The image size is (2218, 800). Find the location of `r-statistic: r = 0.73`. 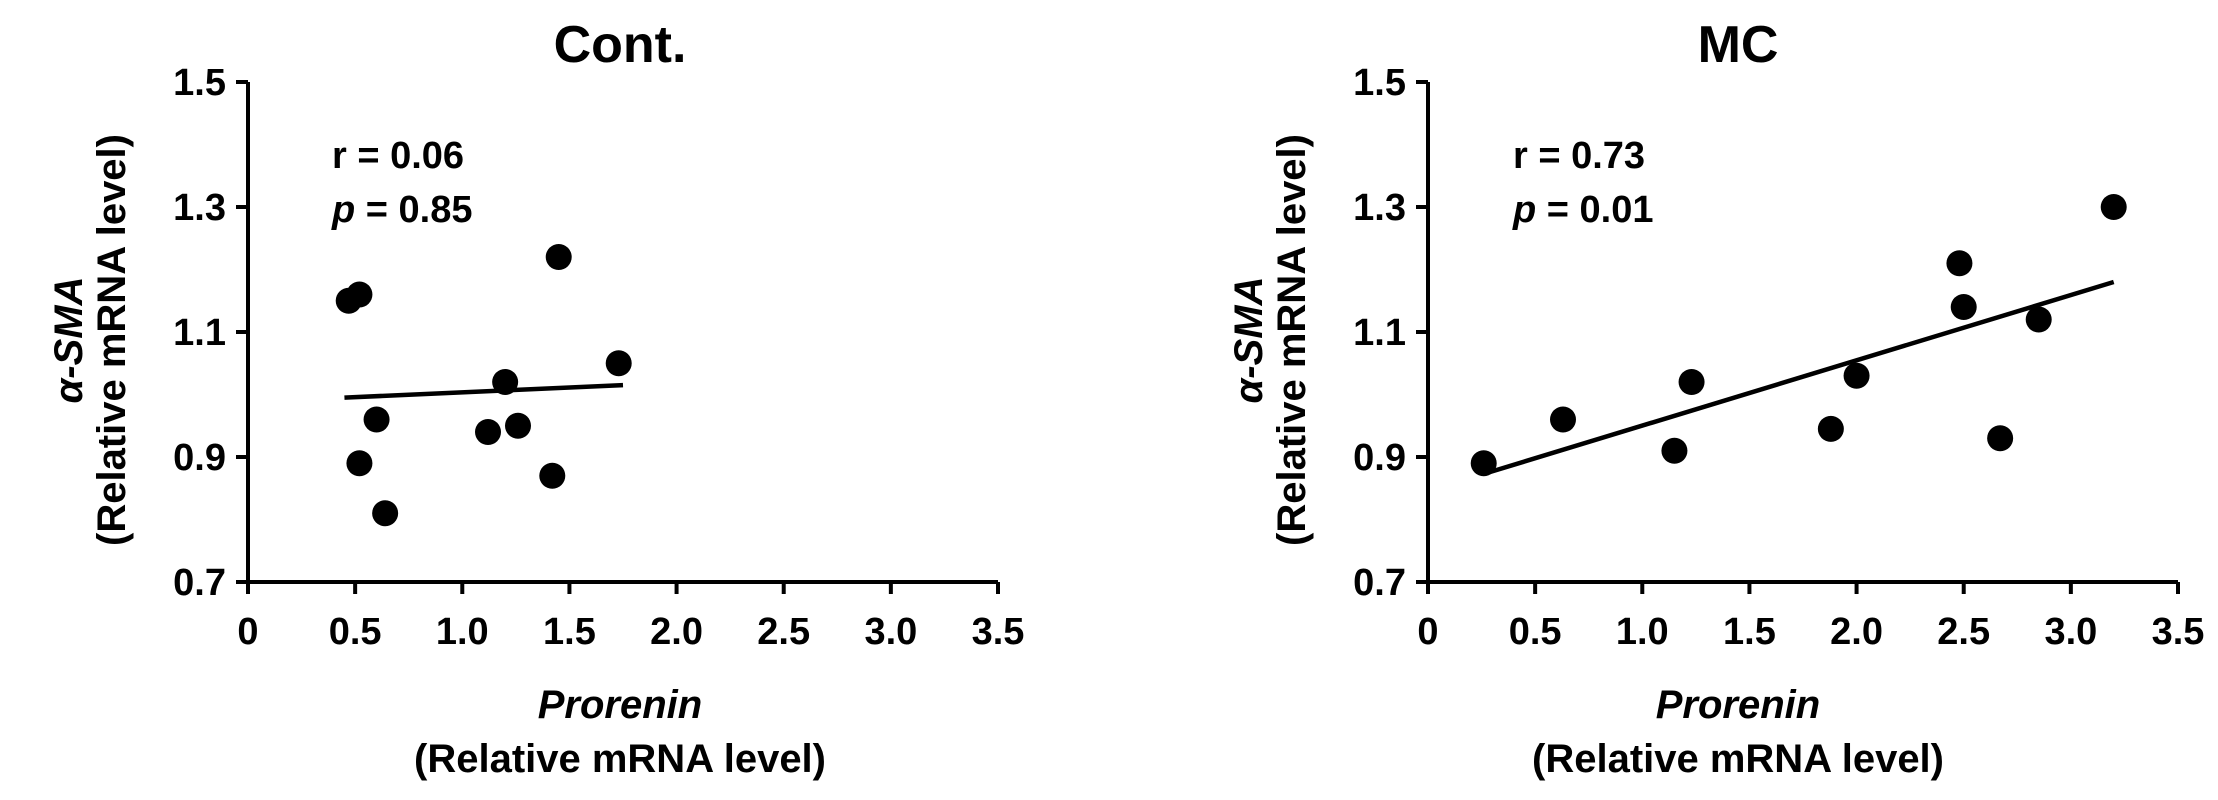

r-statistic: r = 0.73 is located at coordinates (1579, 156).